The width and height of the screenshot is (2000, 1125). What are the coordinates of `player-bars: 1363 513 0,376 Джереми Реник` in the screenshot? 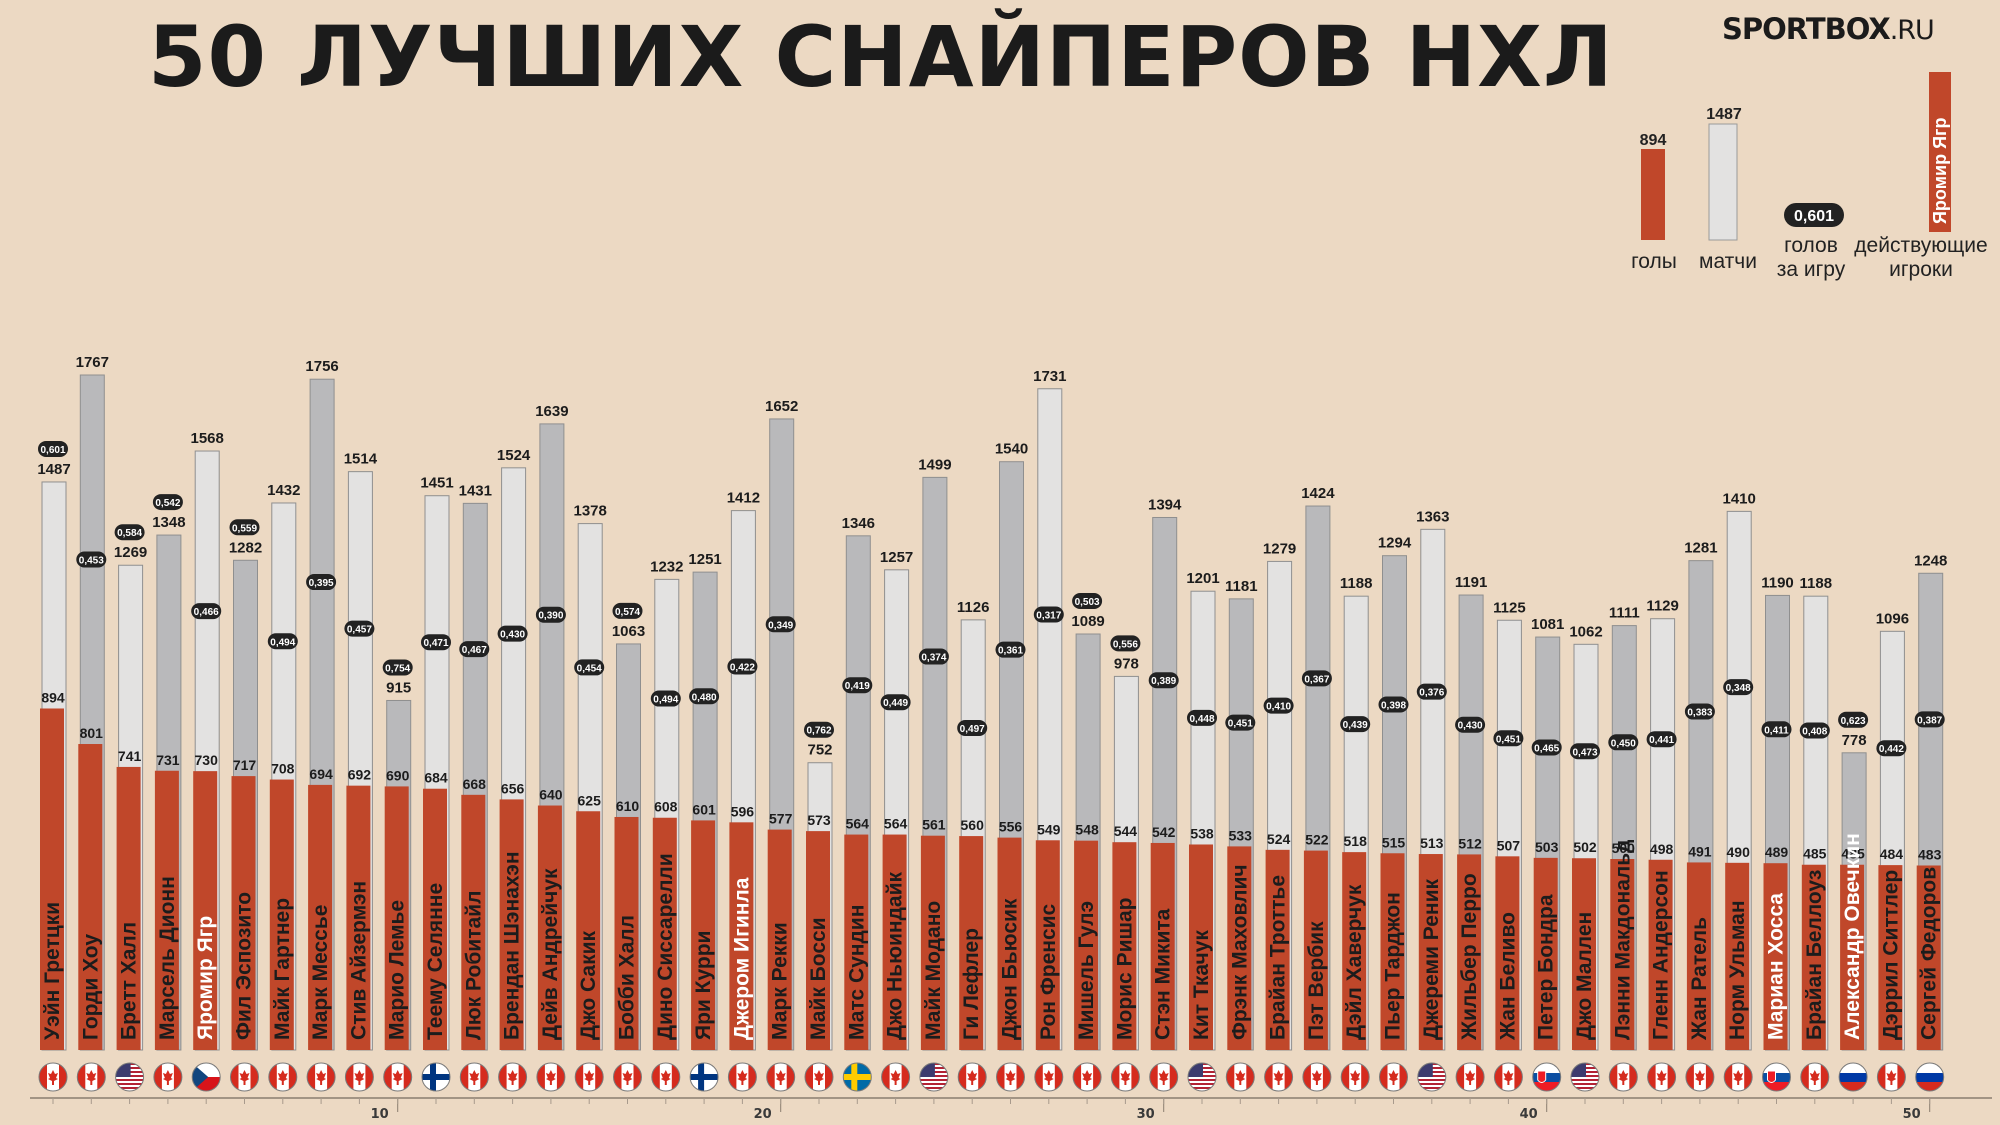 It's located at (1432, 779).